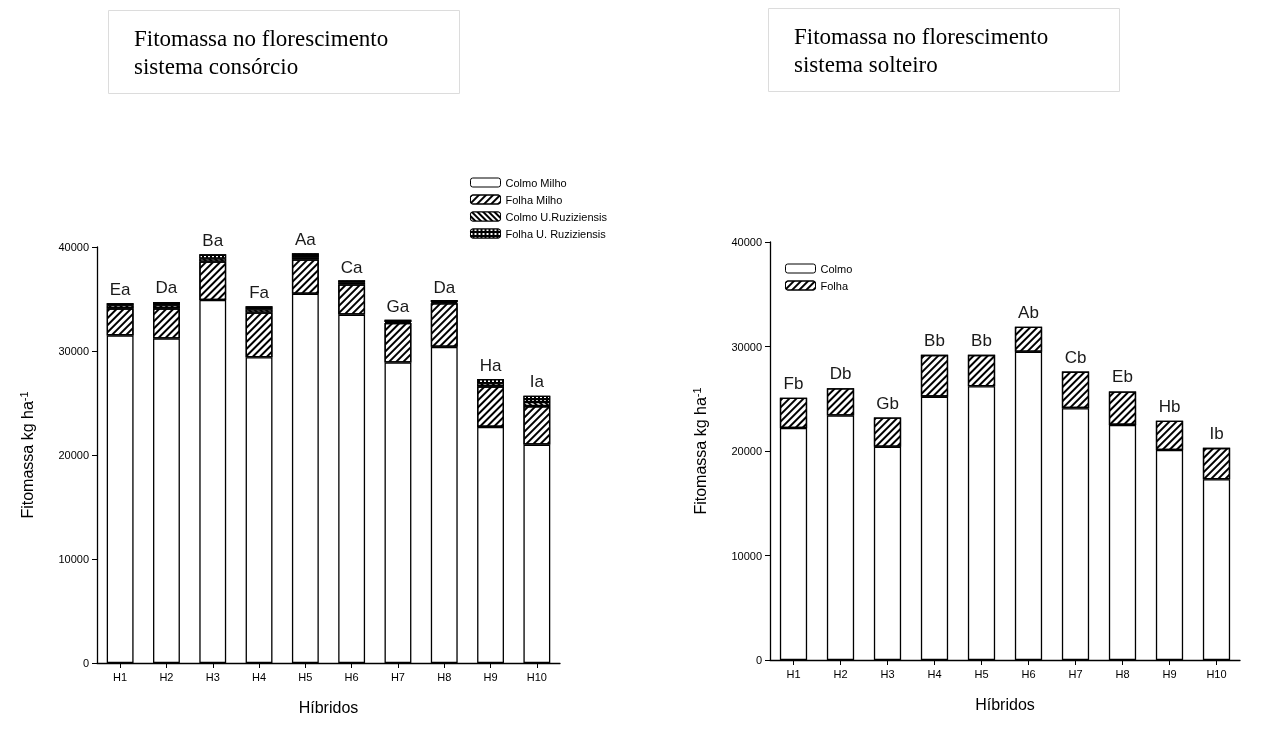 The image size is (1270, 733). I want to click on legend-label: Colmo Milho, so click(536, 182).